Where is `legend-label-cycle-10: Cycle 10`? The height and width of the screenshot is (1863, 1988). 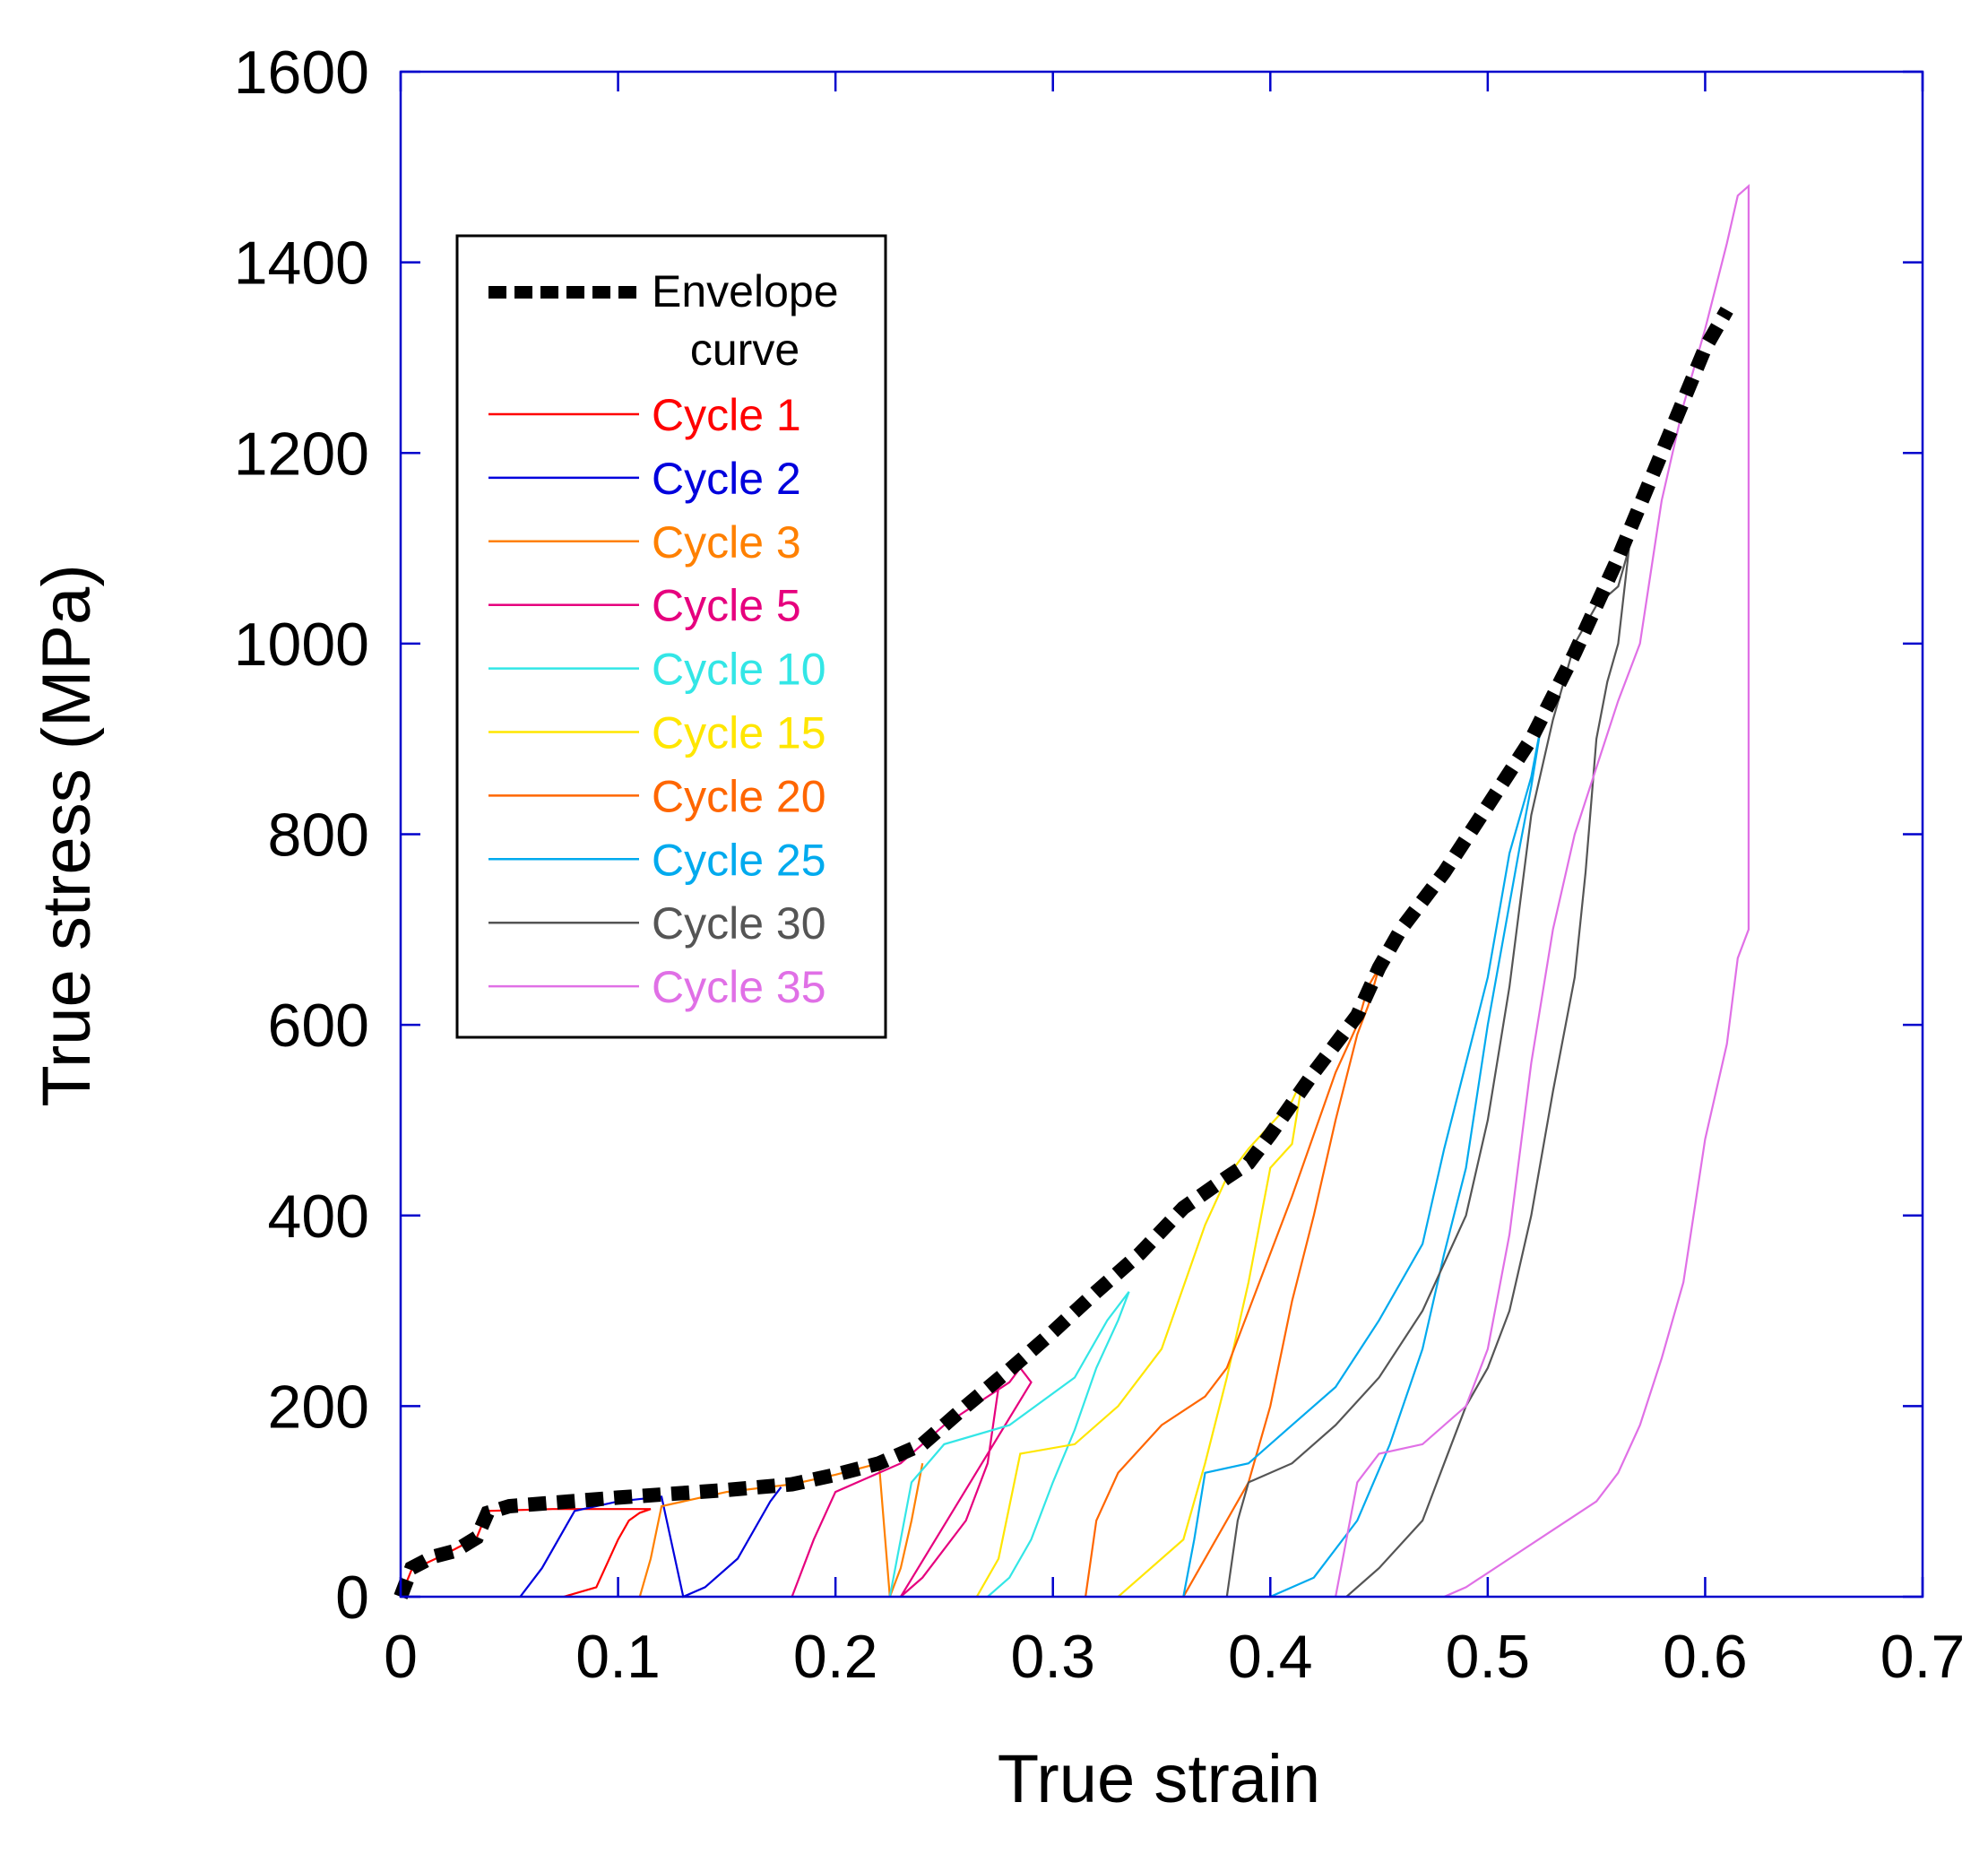 legend-label-cycle-10: Cycle 10 is located at coordinates (739, 670).